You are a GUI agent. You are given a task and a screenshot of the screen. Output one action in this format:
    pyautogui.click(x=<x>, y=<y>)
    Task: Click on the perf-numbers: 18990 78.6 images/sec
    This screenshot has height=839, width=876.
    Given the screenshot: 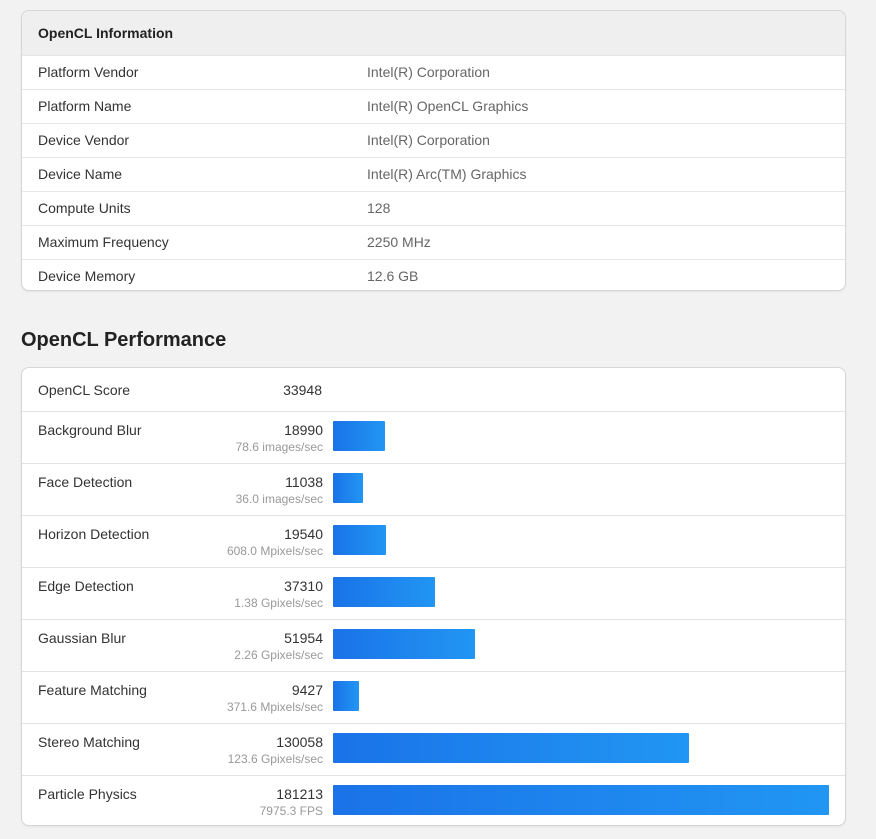 What is the action you would take?
    pyautogui.click(x=279, y=439)
    